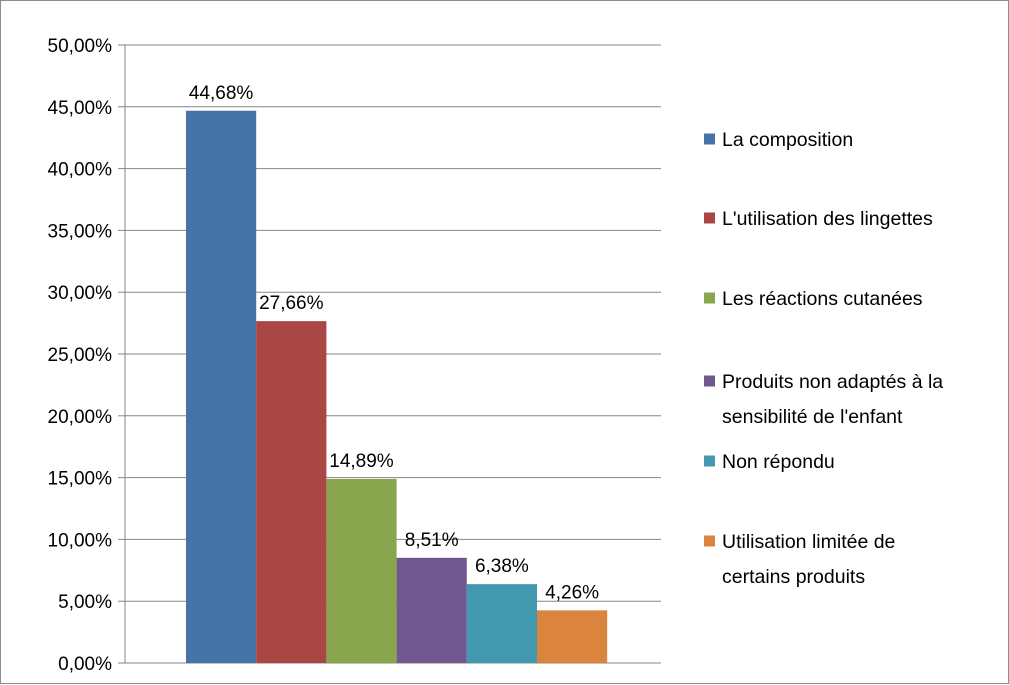 This screenshot has width=1009, height=685. I want to click on legend-label: certains produits, so click(793, 577).